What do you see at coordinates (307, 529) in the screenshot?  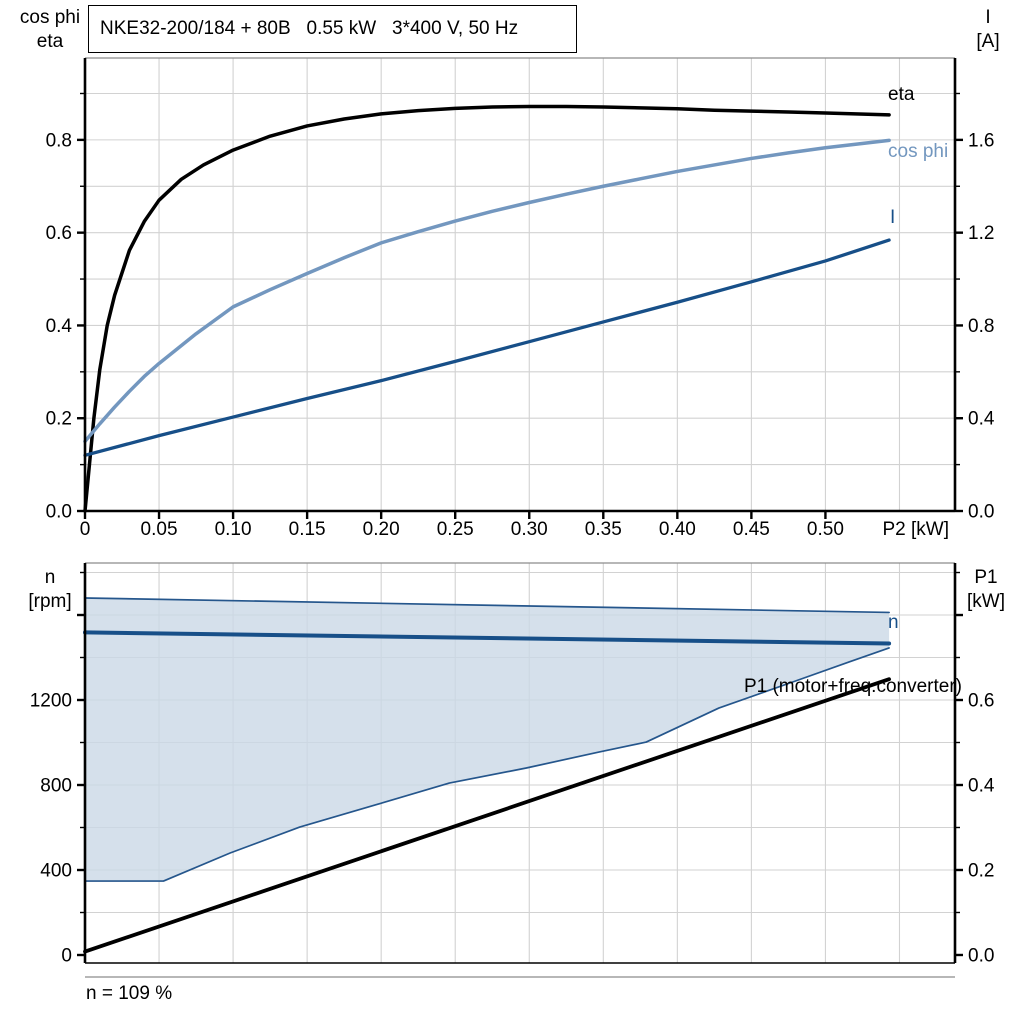 I see `tick-label: 0.15` at bounding box center [307, 529].